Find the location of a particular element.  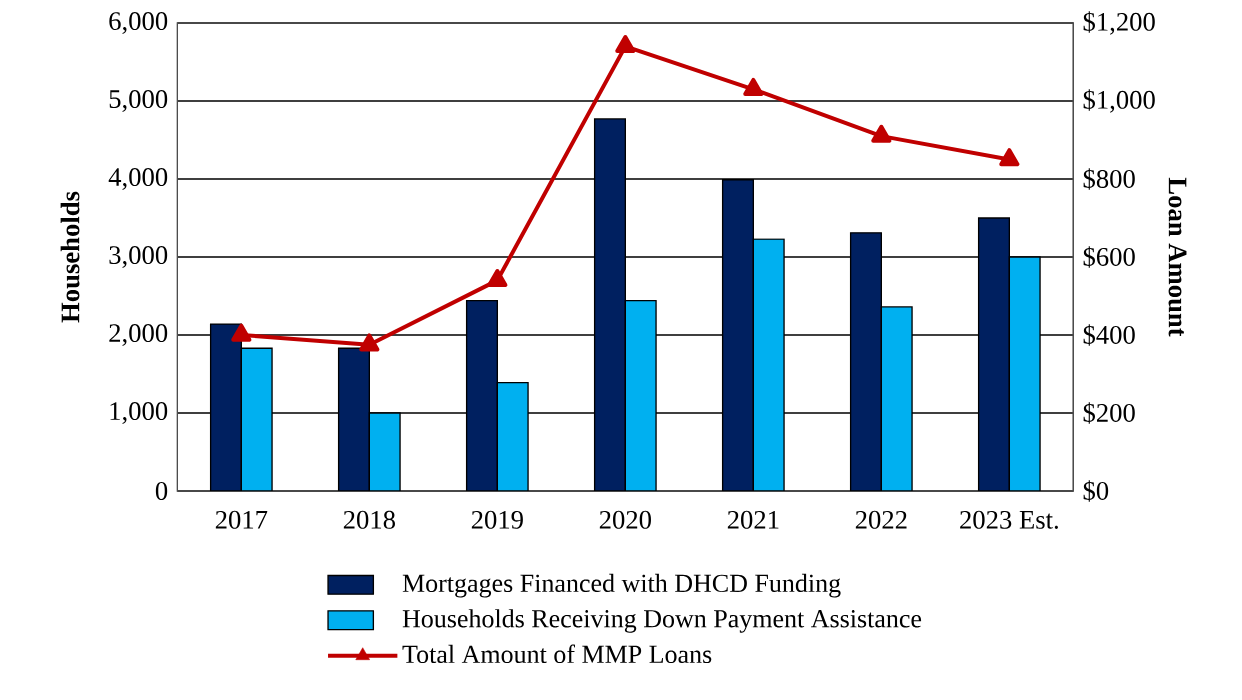

x-tick-label: 2020 is located at coordinates (625, 519).